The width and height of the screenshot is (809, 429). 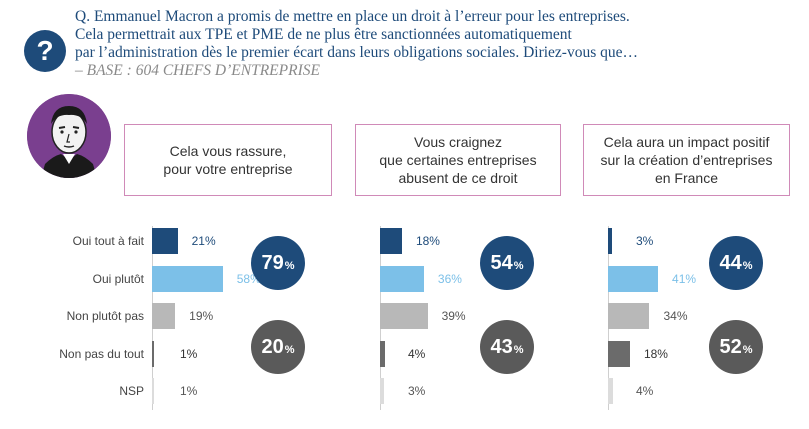 What do you see at coordinates (108, 241) in the screenshot?
I see `category-label: Oui tout à fait` at bounding box center [108, 241].